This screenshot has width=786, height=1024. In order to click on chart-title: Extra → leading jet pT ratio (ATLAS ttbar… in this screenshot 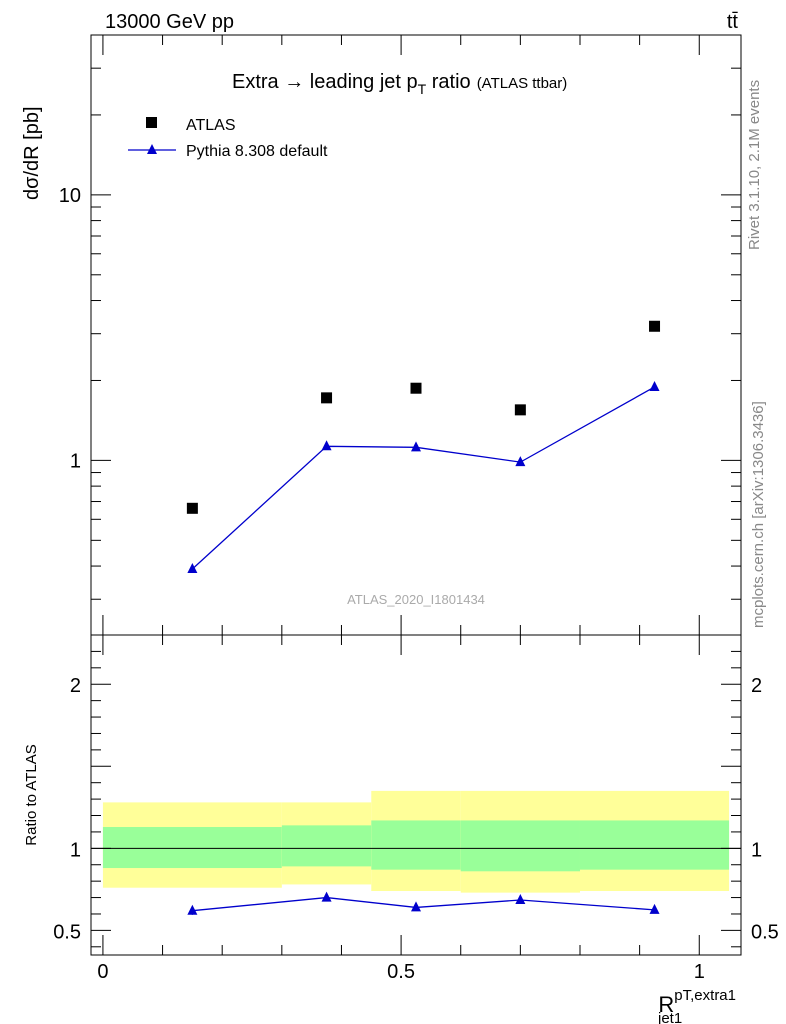, I will do `click(399, 84)`.